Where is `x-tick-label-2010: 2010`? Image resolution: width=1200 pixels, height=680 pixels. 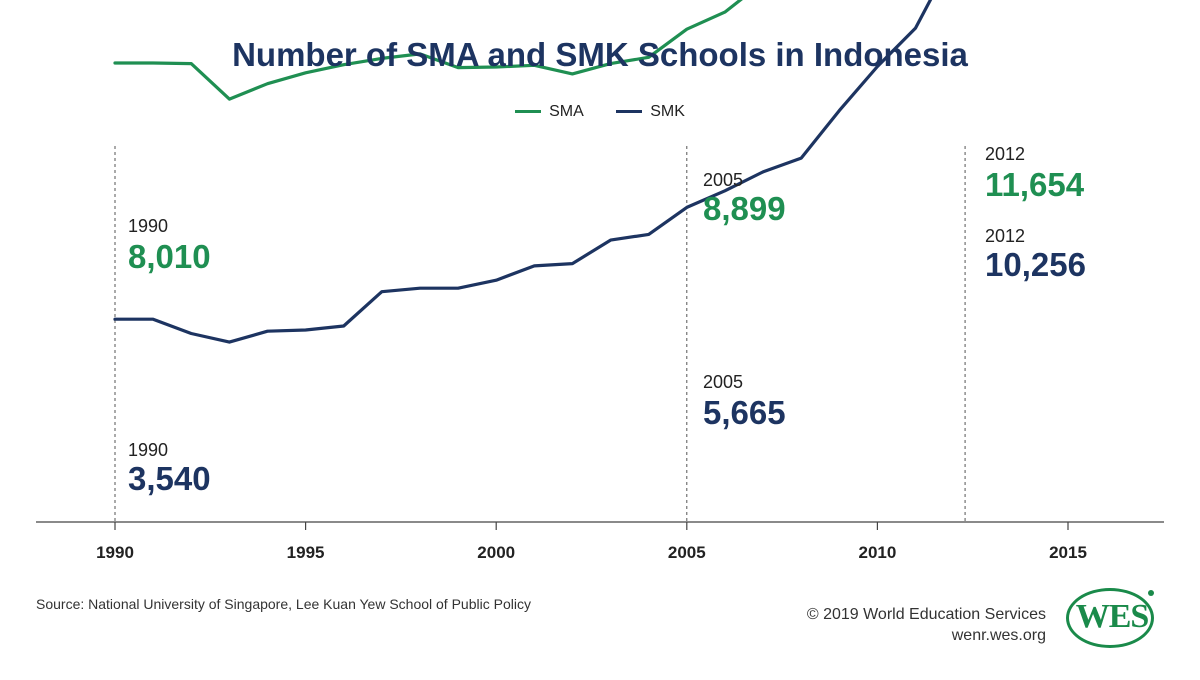
x-tick-label-2010: 2010 is located at coordinates (877, 552).